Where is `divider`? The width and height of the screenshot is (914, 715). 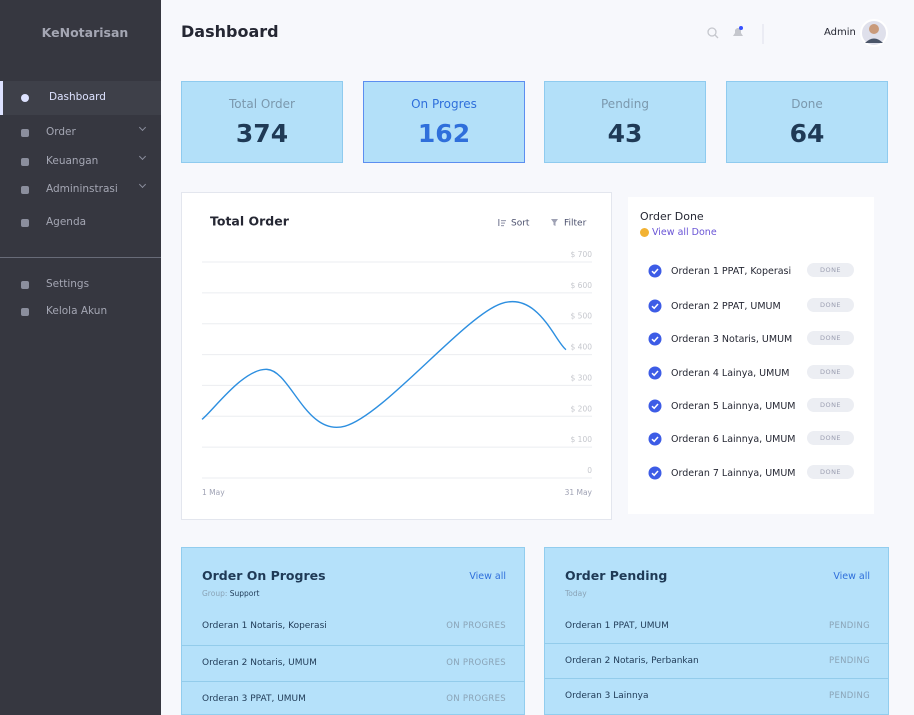
divider is located at coordinates (80, 257).